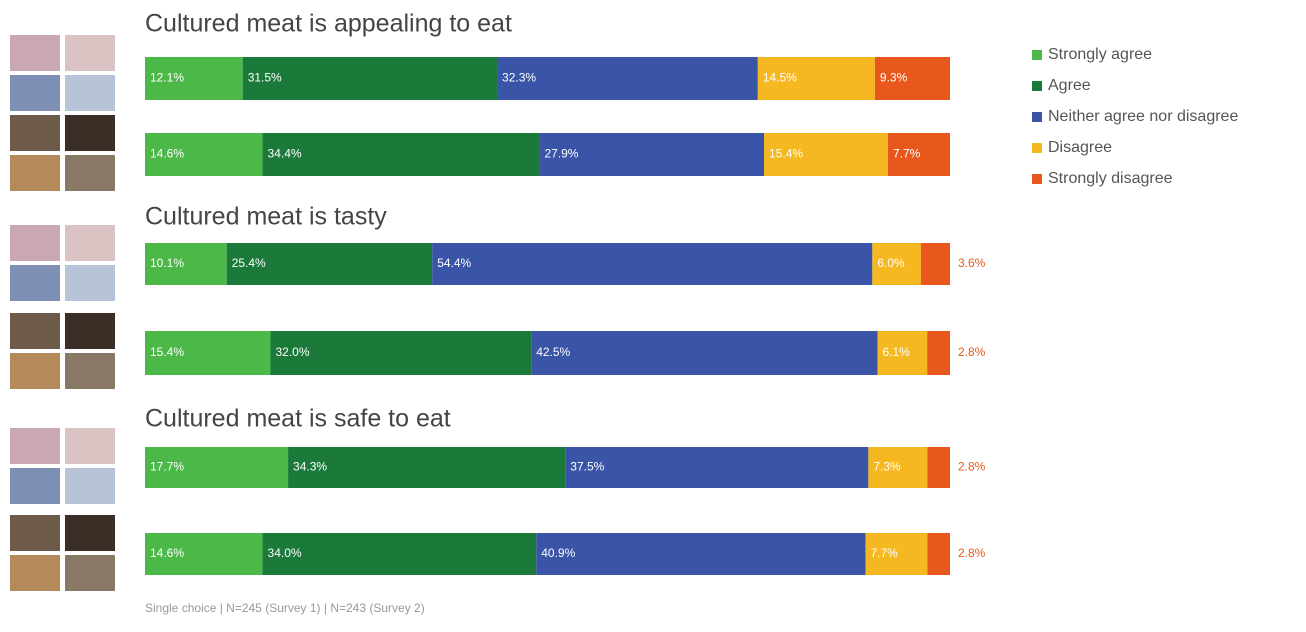 This screenshot has width=1306, height=632. What do you see at coordinates (454, 263) in the screenshot?
I see `value-label: 54.4%` at bounding box center [454, 263].